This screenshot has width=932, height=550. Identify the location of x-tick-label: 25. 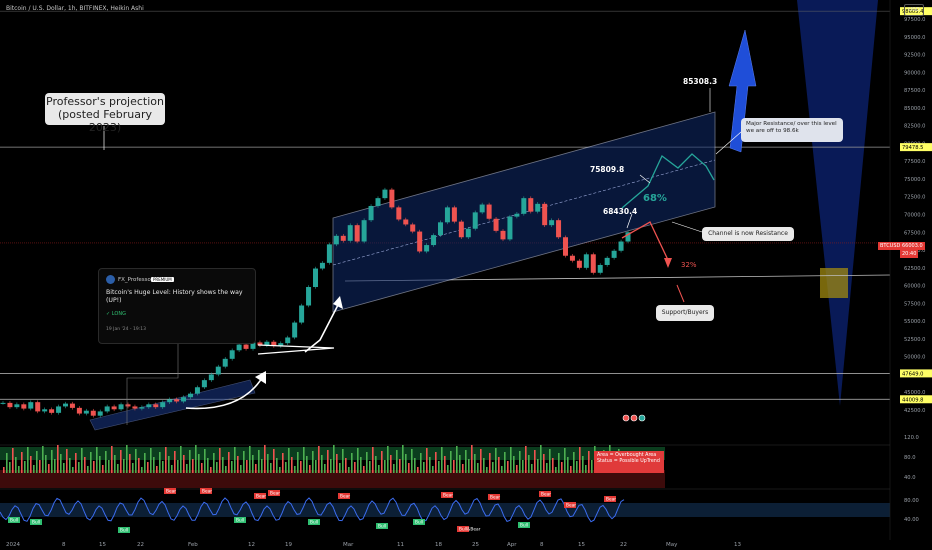
(475, 545).